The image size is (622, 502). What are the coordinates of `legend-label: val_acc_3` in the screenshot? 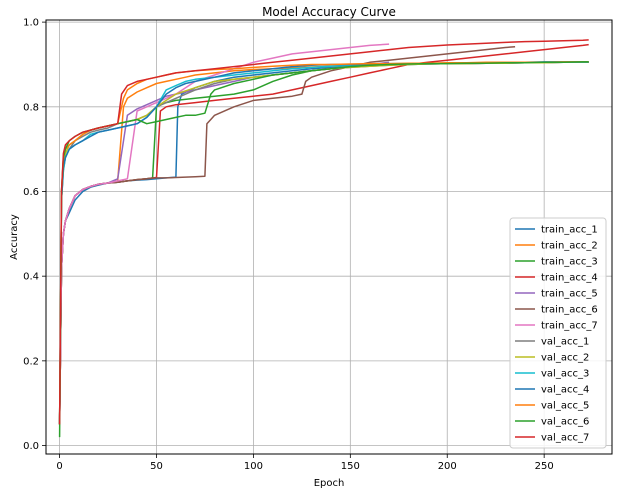 It's located at (565, 374).